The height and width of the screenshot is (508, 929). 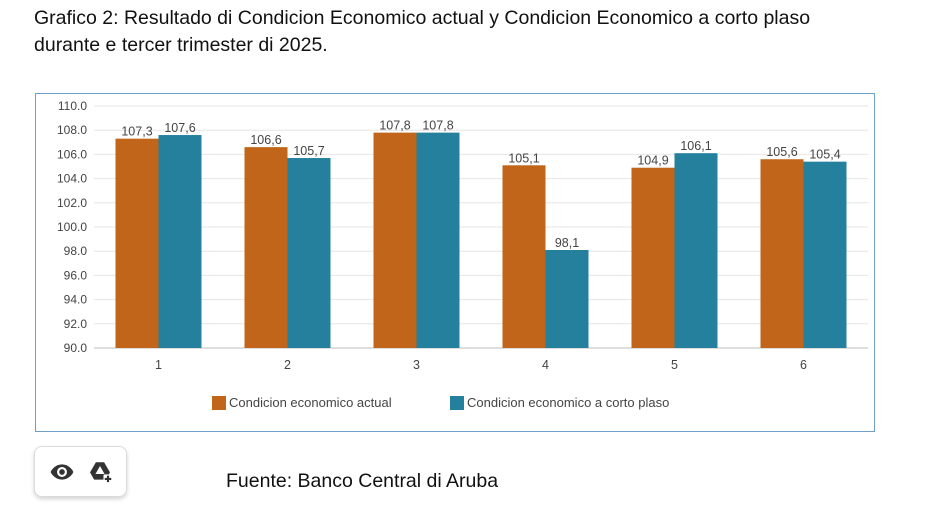 I want to click on y-tick-label: 96.0, so click(x=76, y=275).